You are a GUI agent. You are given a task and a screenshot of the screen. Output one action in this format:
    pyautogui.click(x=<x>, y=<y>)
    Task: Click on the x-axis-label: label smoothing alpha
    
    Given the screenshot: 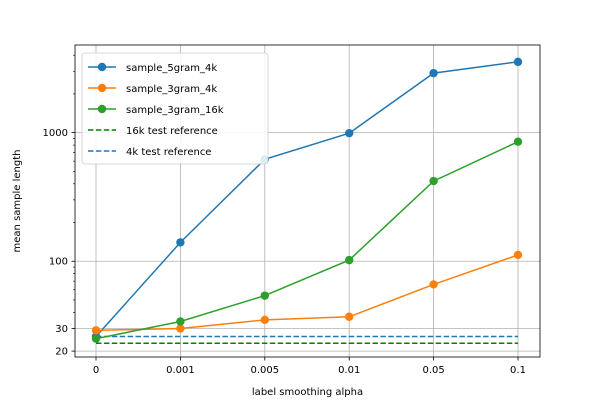 What is the action you would take?
    pyautogui.click(x=307, y=392)
    